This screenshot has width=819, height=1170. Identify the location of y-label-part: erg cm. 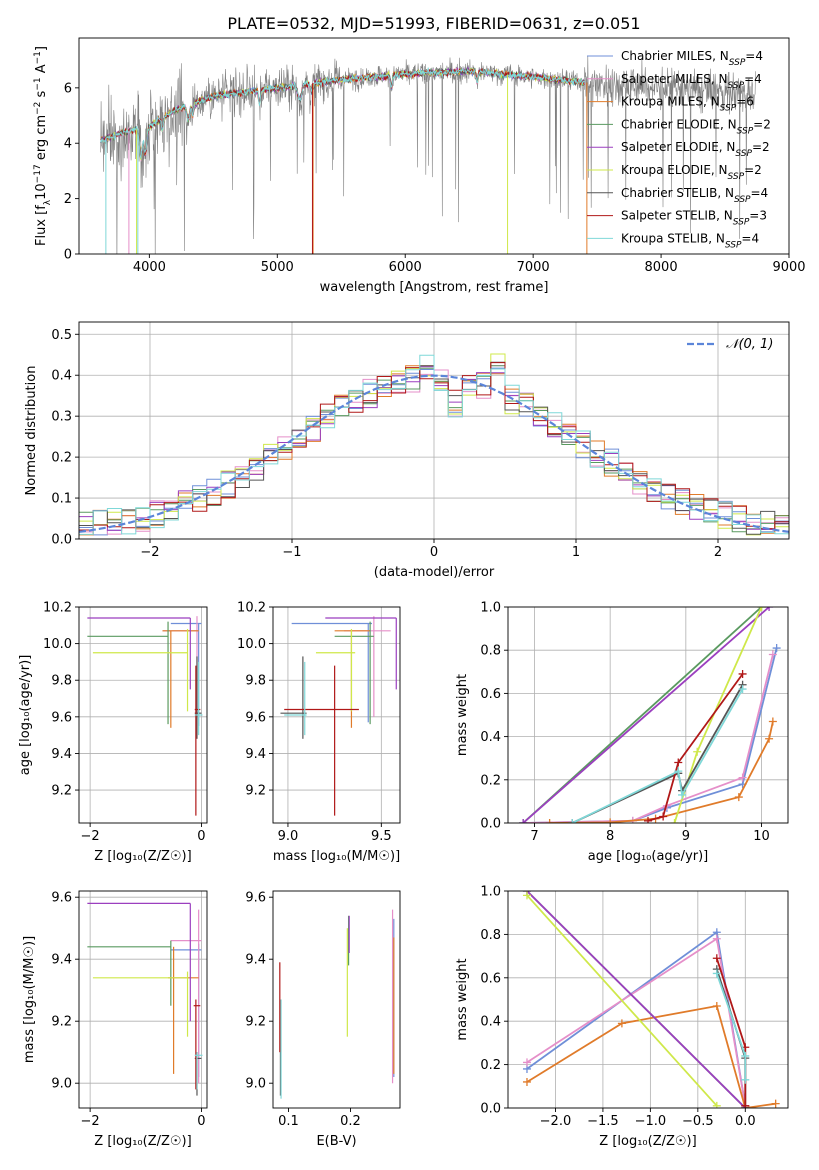
(41, 139).